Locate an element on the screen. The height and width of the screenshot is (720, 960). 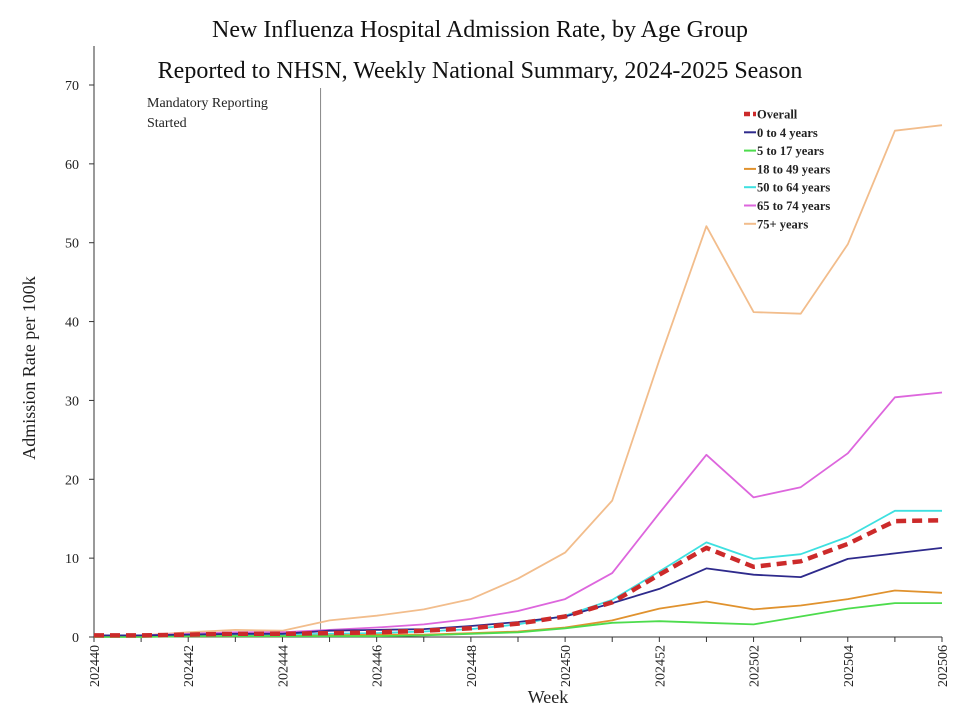
x-tick-label: 202506 is located at coordinates (943, 666).